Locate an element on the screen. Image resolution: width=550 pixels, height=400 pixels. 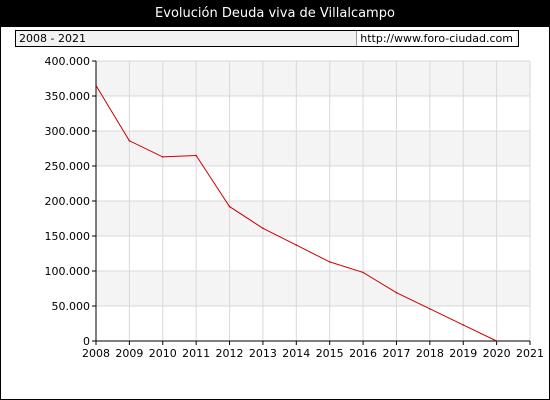
y-tick-label: 250.000 is located at coordinates (68, 166).